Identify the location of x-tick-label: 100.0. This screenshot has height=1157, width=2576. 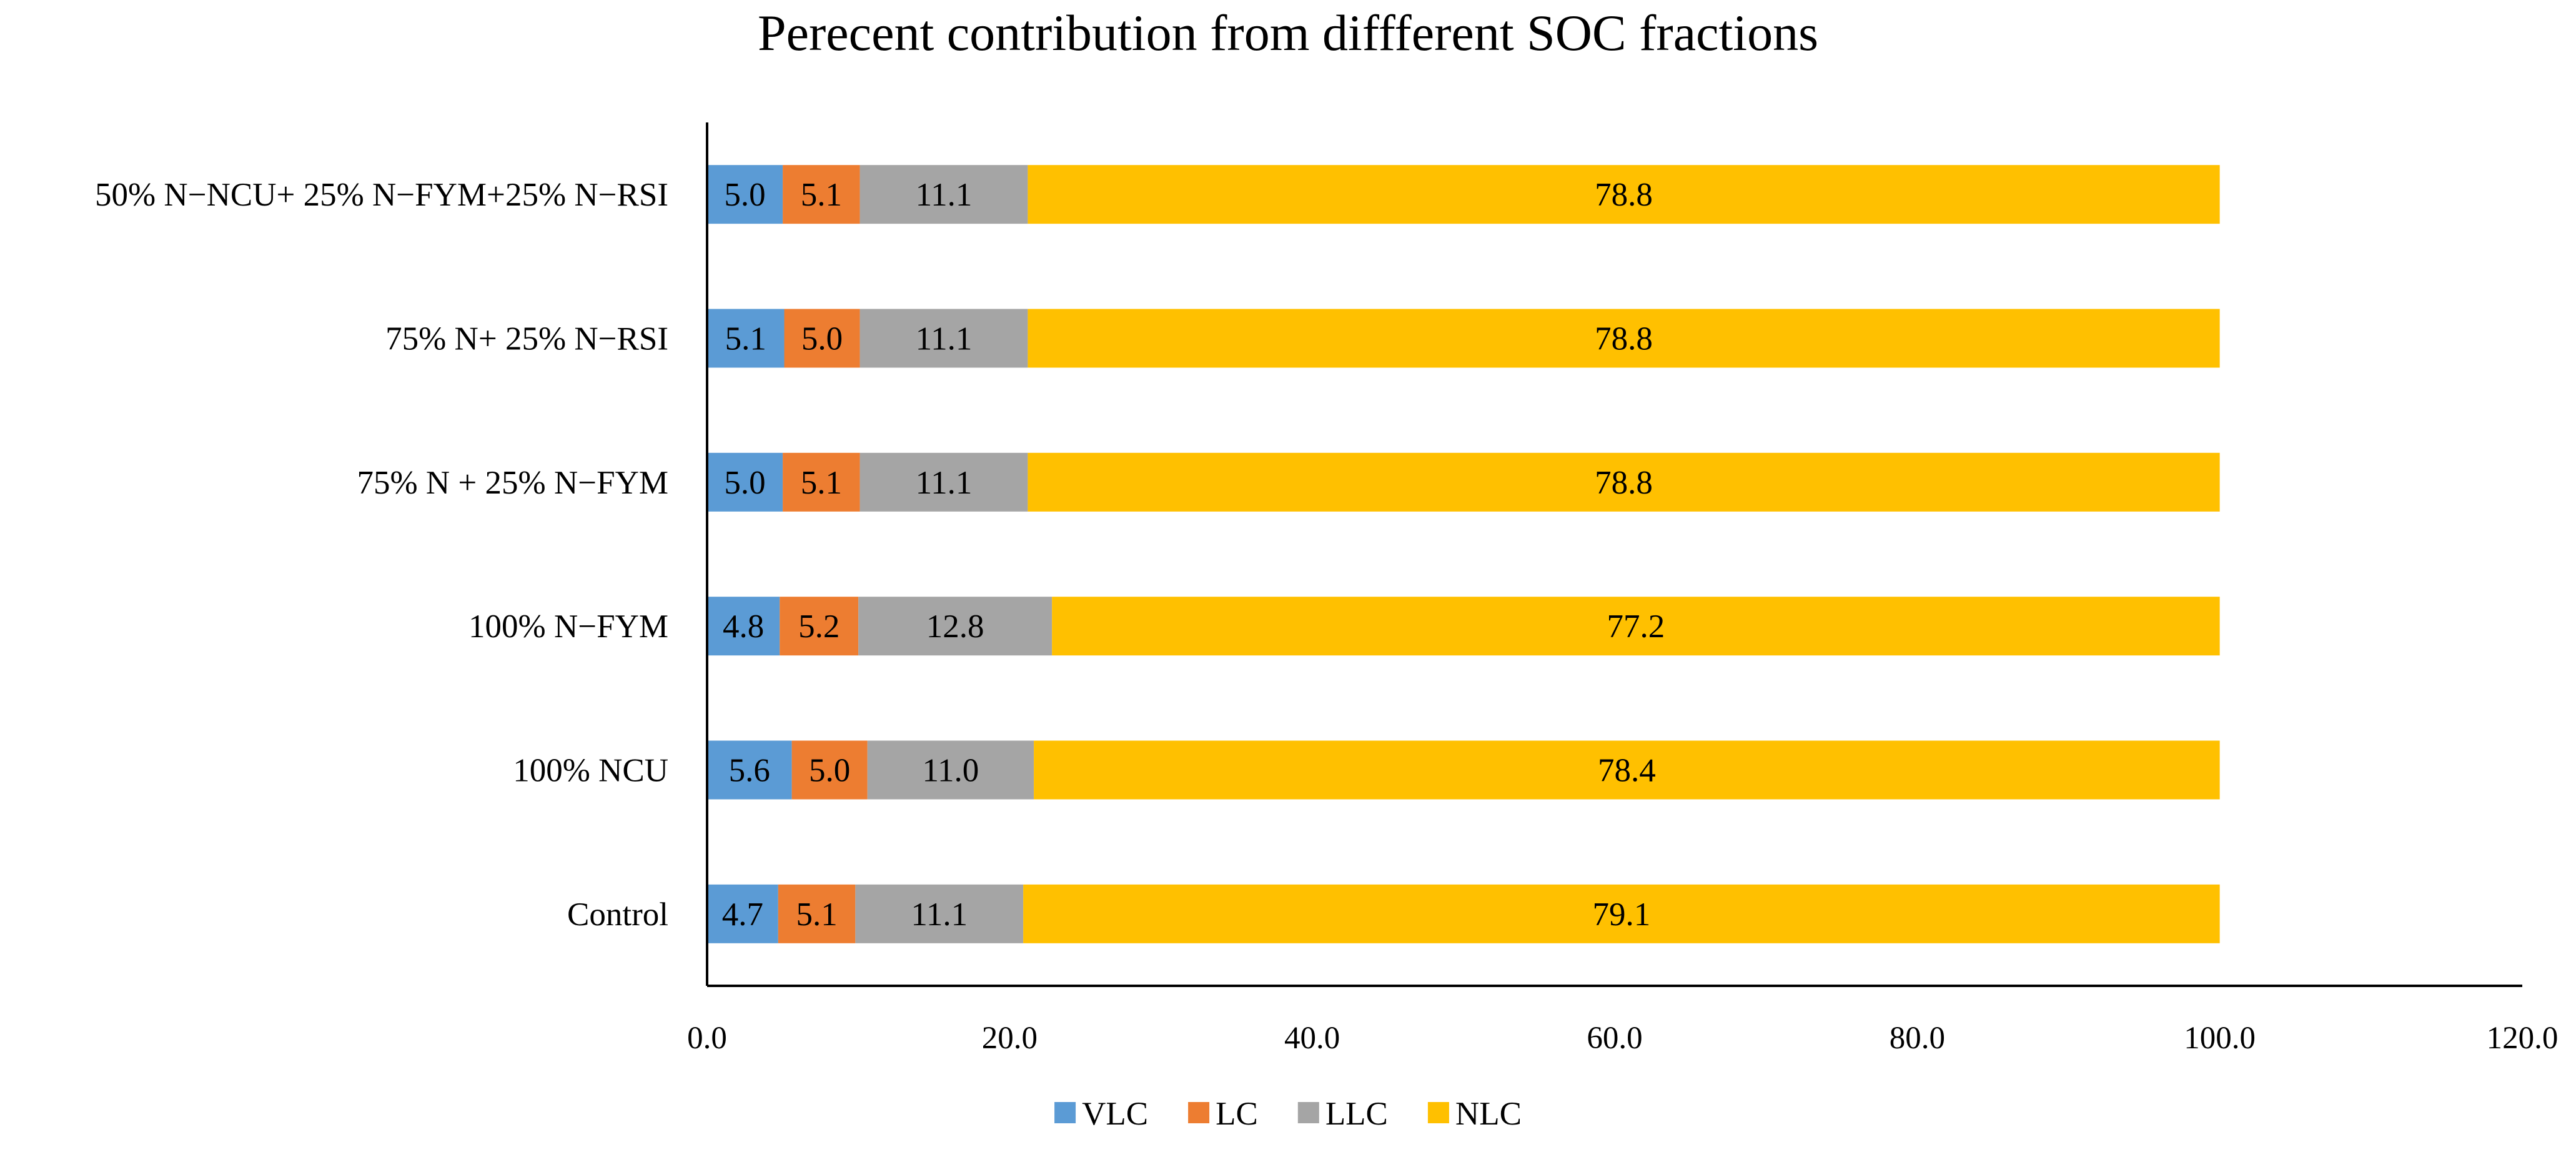
(2220, 1038).